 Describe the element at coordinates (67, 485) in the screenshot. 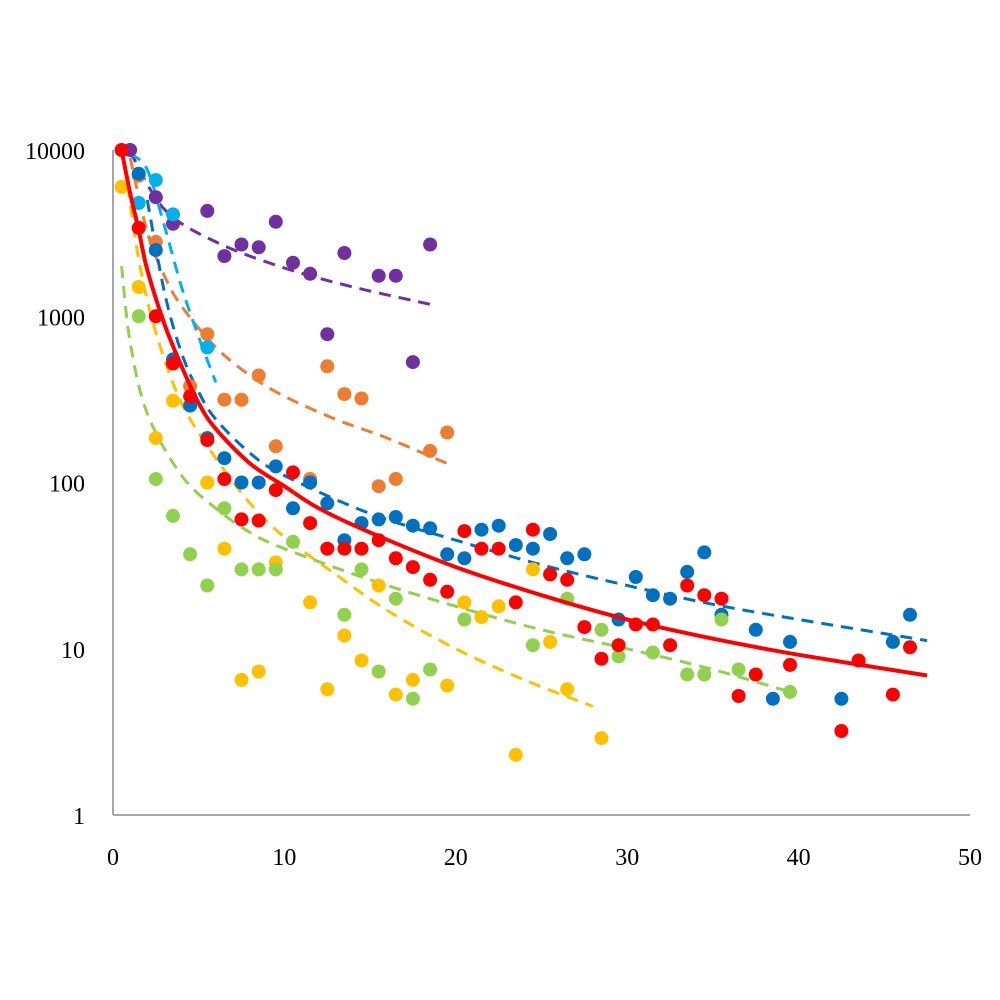

I see `y-tick-label: 100` at that location.